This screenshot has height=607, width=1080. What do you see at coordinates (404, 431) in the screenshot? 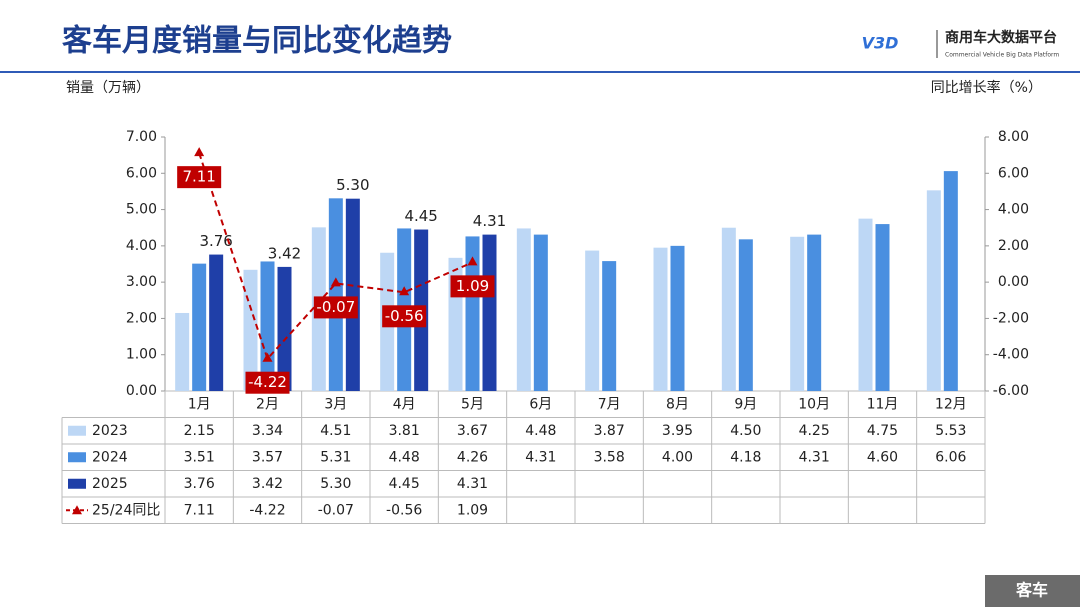
I see `table-cell: 3.81` at bounding box center [404, 431].